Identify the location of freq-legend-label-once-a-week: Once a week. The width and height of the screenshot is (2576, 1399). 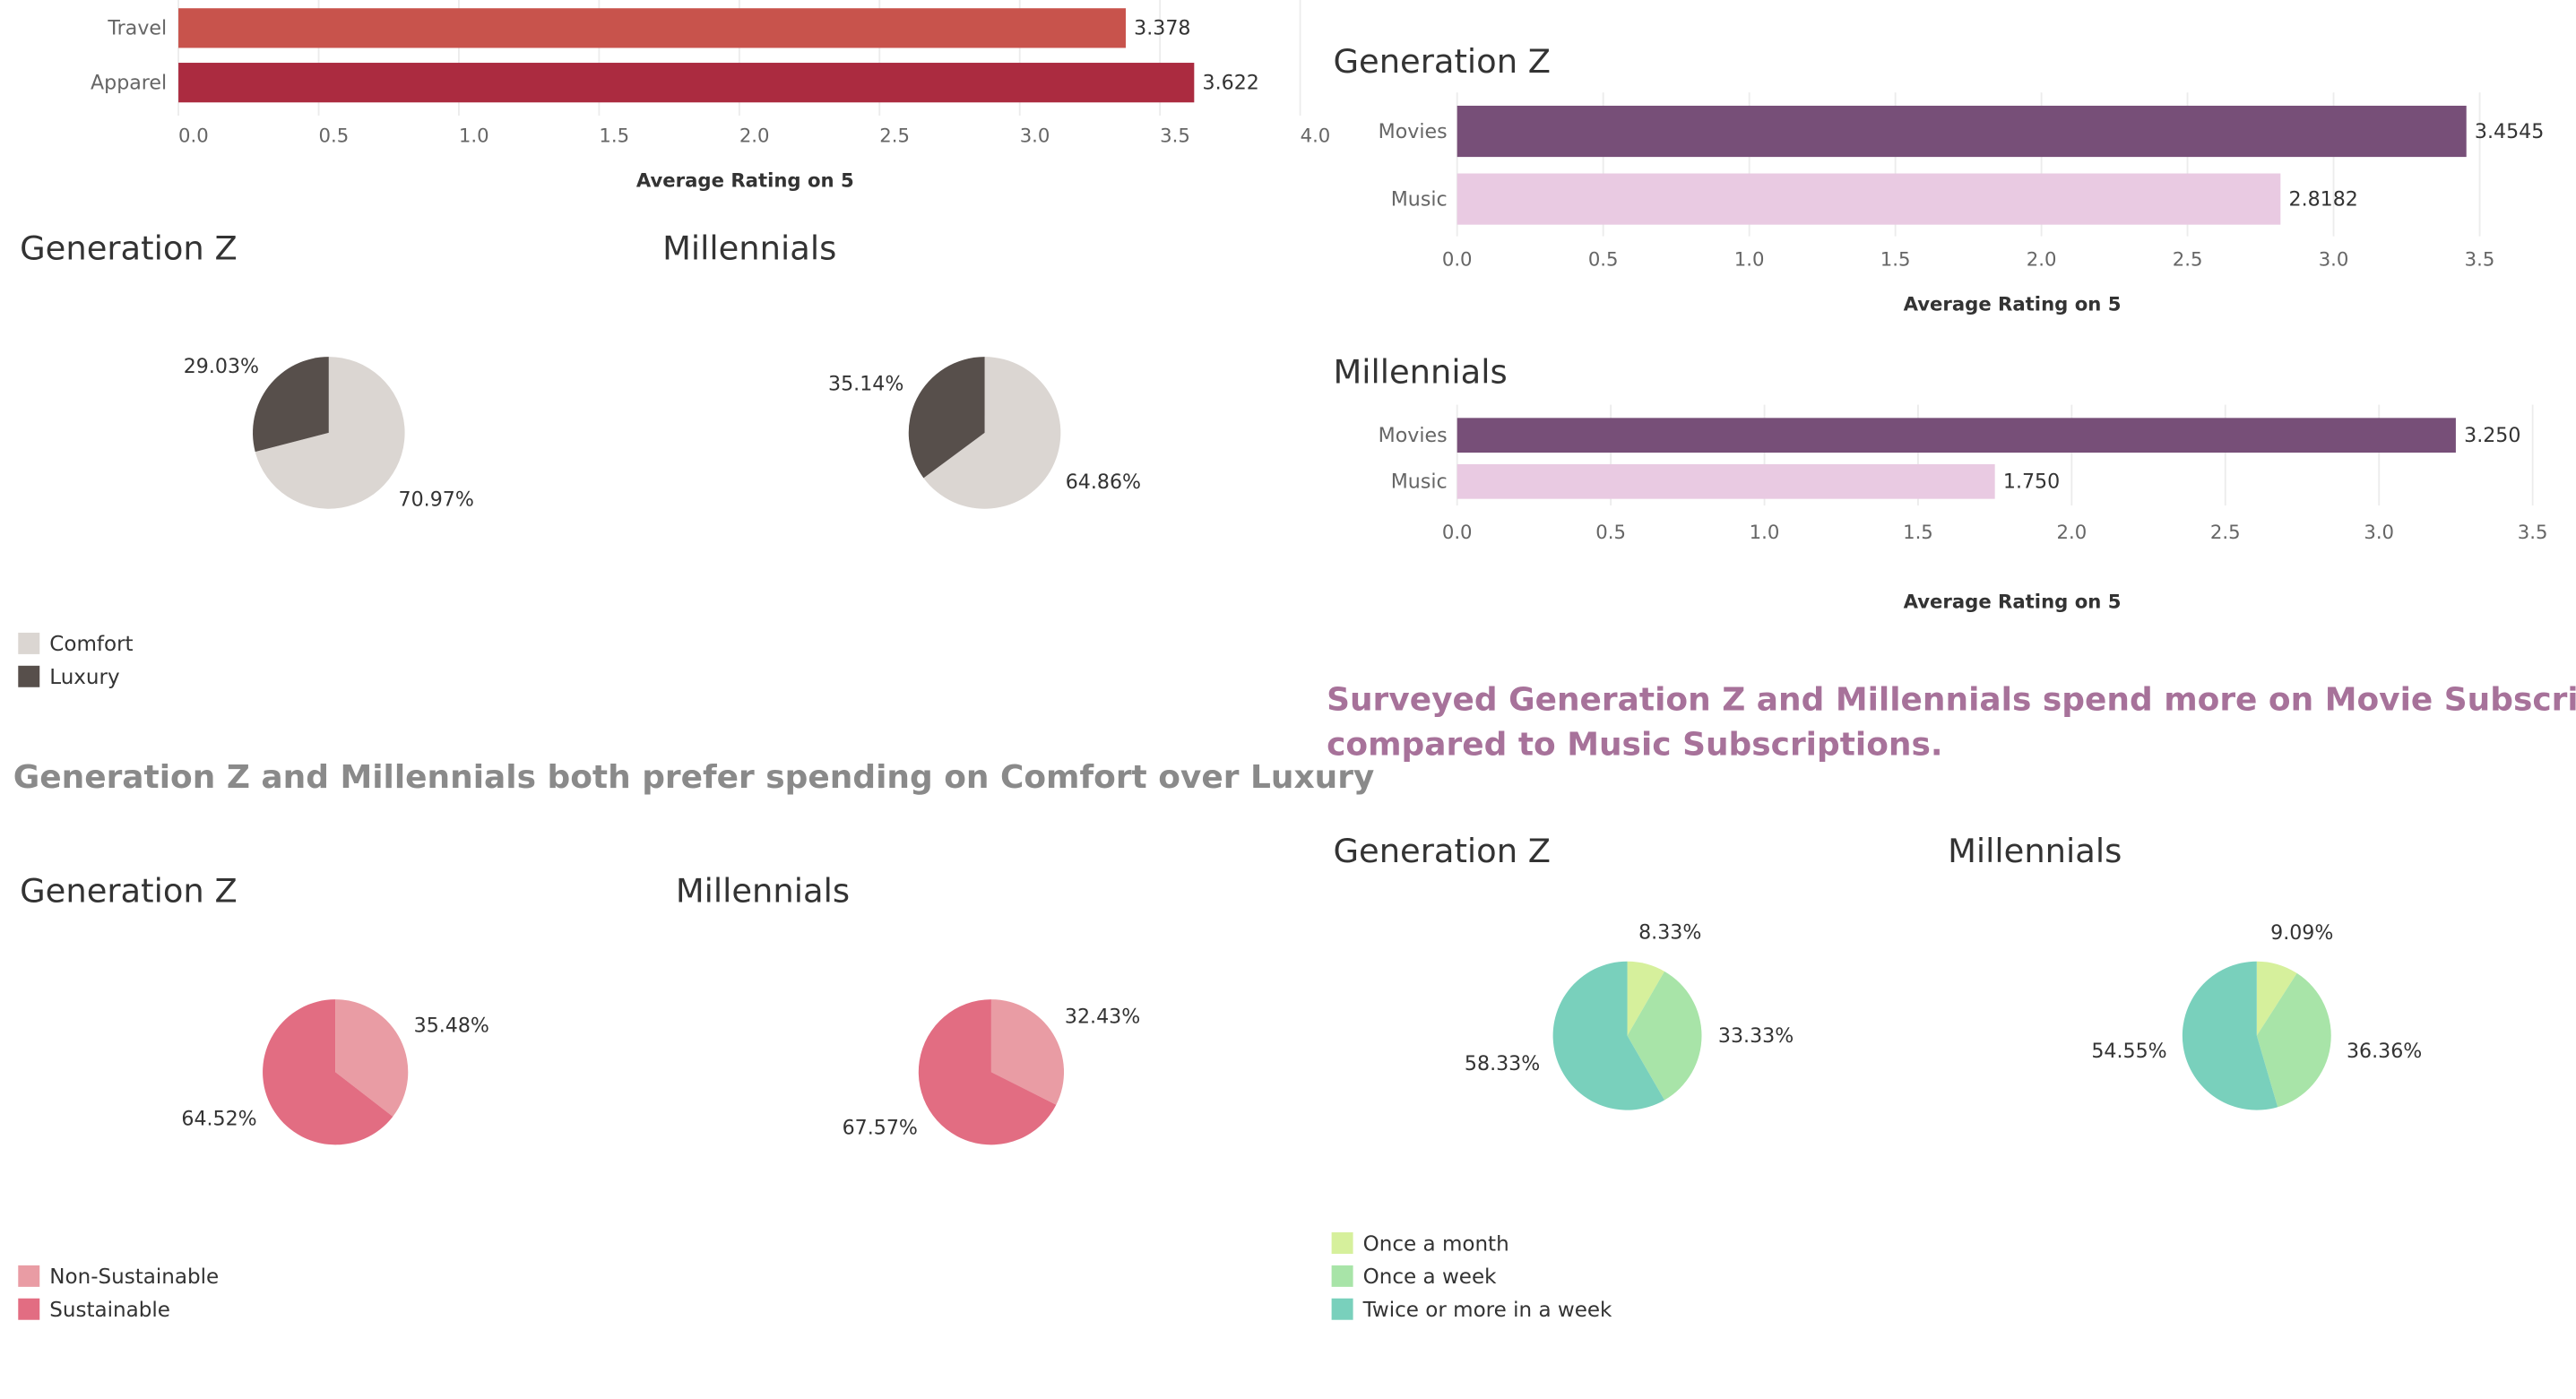
(1430, 1277).